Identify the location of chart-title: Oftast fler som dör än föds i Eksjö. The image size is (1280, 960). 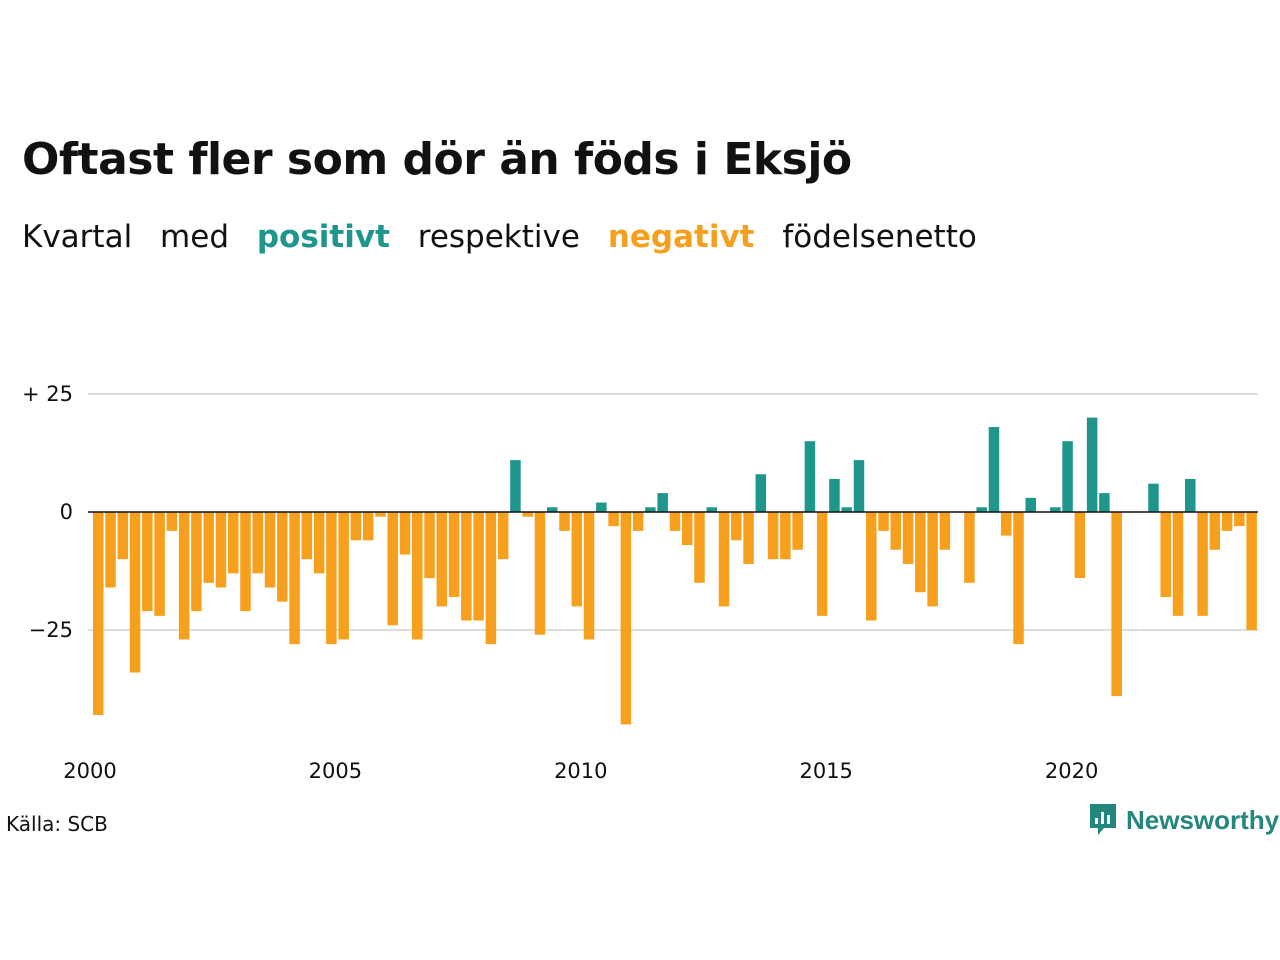
(437, 159).